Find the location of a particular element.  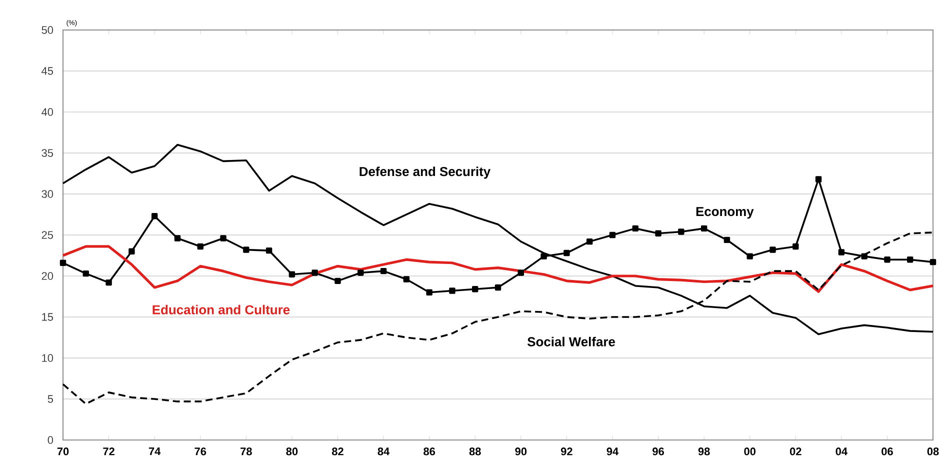

text: Defense and Security is located at coordinates (425, 172).